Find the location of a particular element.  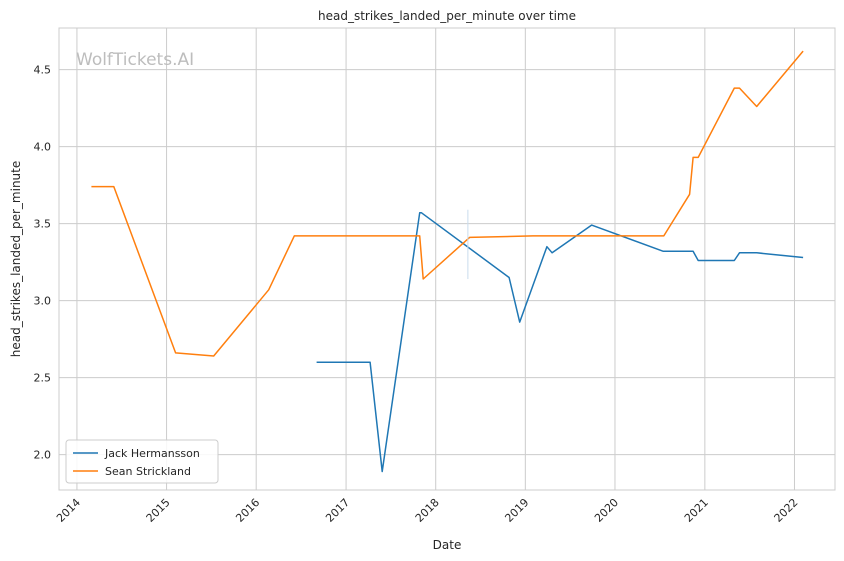

legend-box is located at coordinates (142, 461).